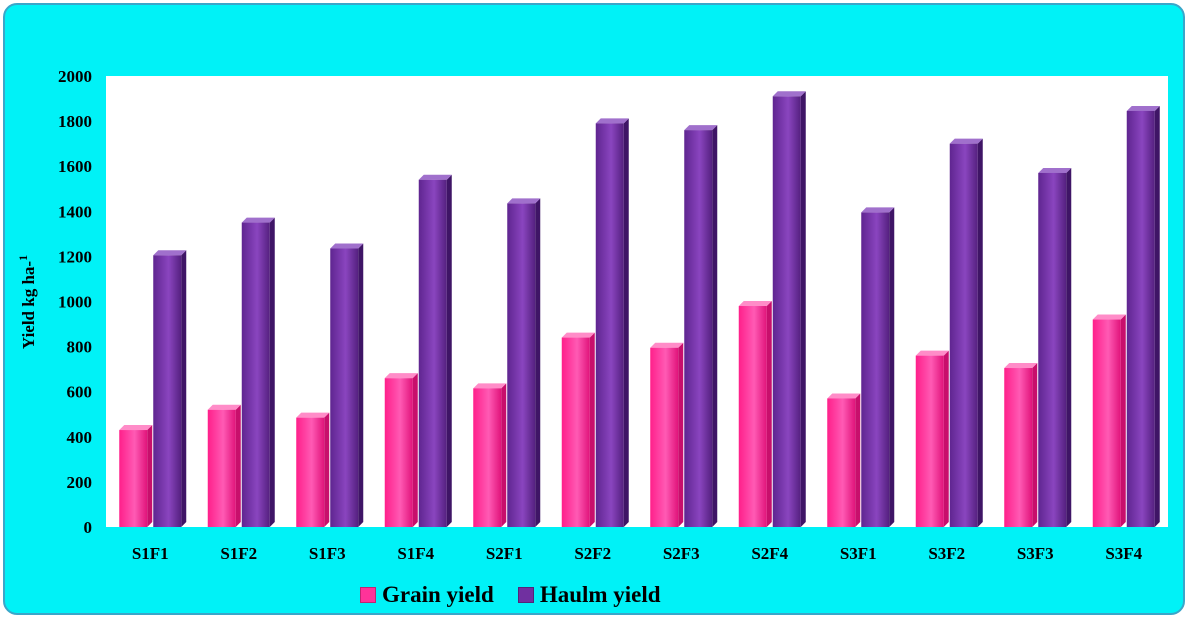  Describe the element at coordinates (589, 595) in the screenshot. I see `legend-item-haulm-yield: Haulm yield` at that location.